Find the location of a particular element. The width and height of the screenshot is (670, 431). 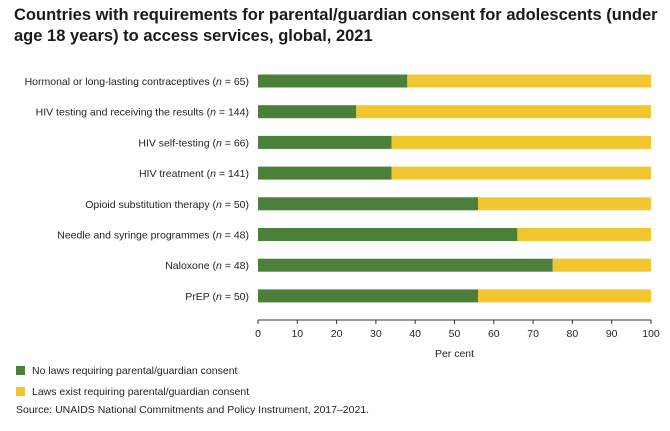

category-name: Naloxone is located at coordinates (187, 266).